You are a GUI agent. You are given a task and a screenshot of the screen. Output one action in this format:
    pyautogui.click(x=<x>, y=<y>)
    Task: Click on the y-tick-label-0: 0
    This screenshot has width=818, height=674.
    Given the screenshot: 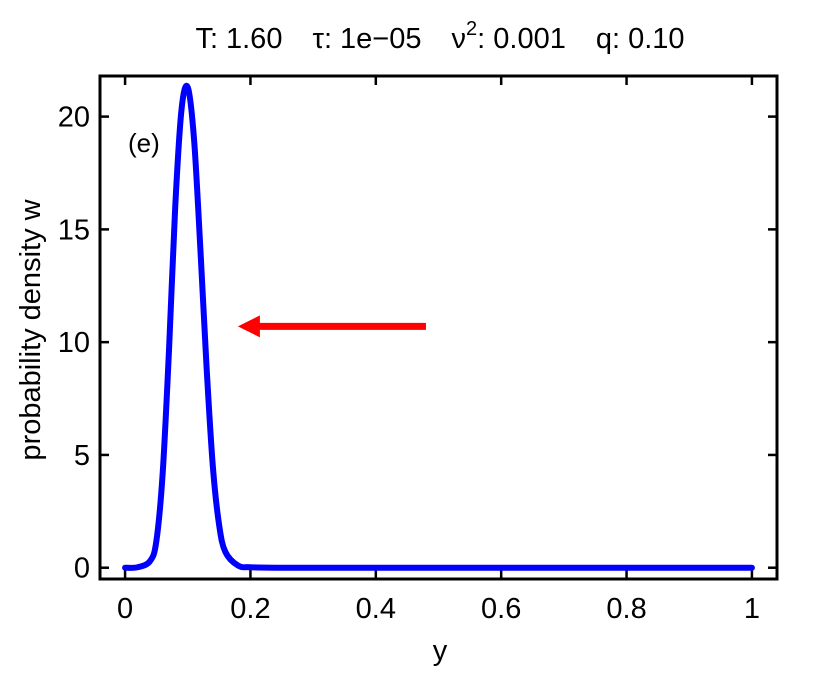 What is the action you would take?
    pyautogui.click(x=82, y=569)
    